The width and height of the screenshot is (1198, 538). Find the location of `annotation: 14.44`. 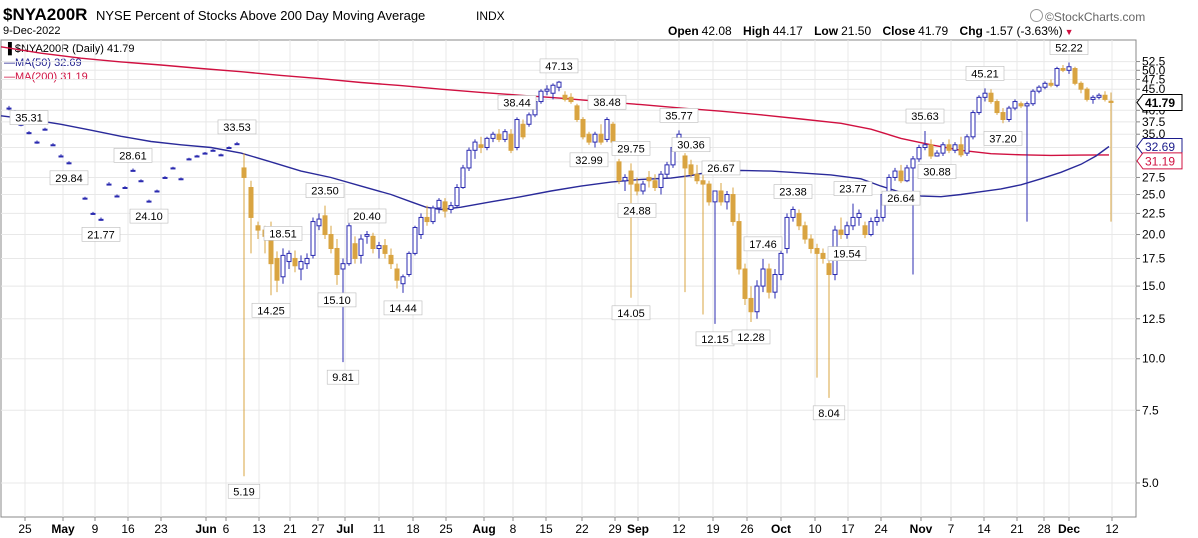

annotation: 14.44 is located at coordinates (403, 308).